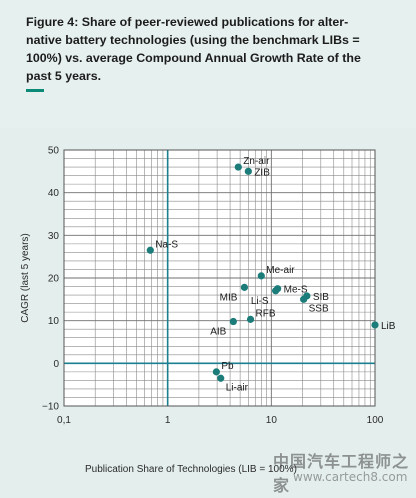  I want to click on data-point-na-s, so click(150, 250).